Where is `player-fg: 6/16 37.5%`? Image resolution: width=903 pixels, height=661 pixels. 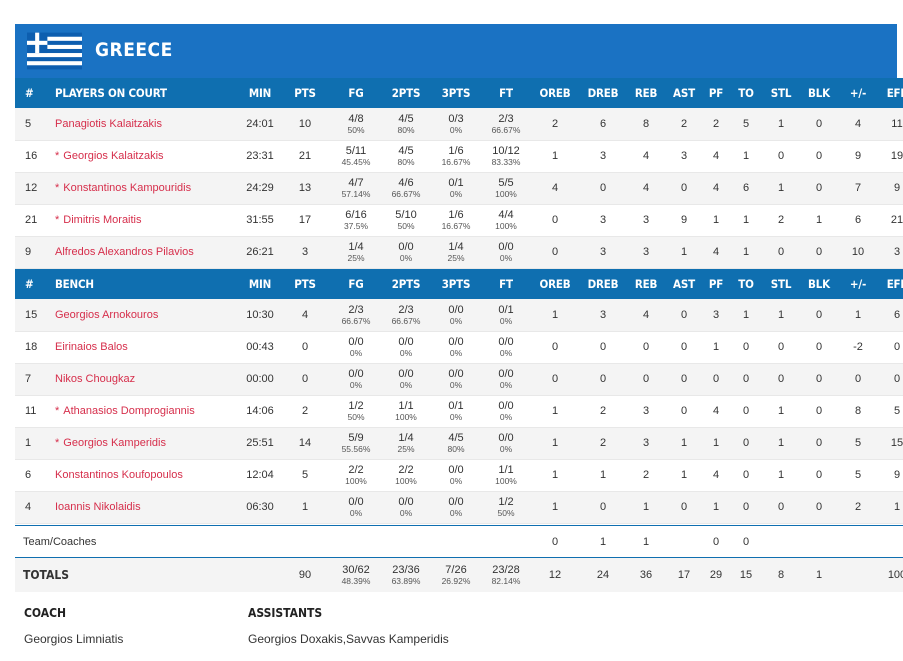
player-fg: 6/16 37.5% is located at coordinates (356, 220).